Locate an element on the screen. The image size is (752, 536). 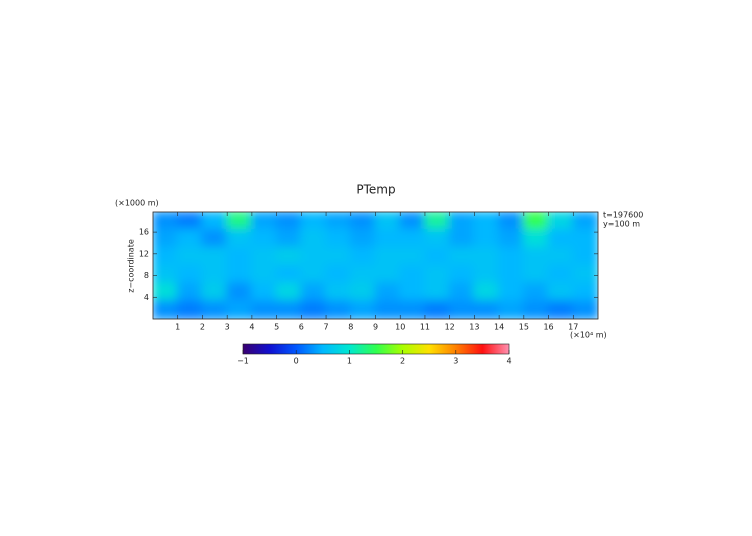
colorbar-tick-label: 2 is located at coordinates (402, 361).